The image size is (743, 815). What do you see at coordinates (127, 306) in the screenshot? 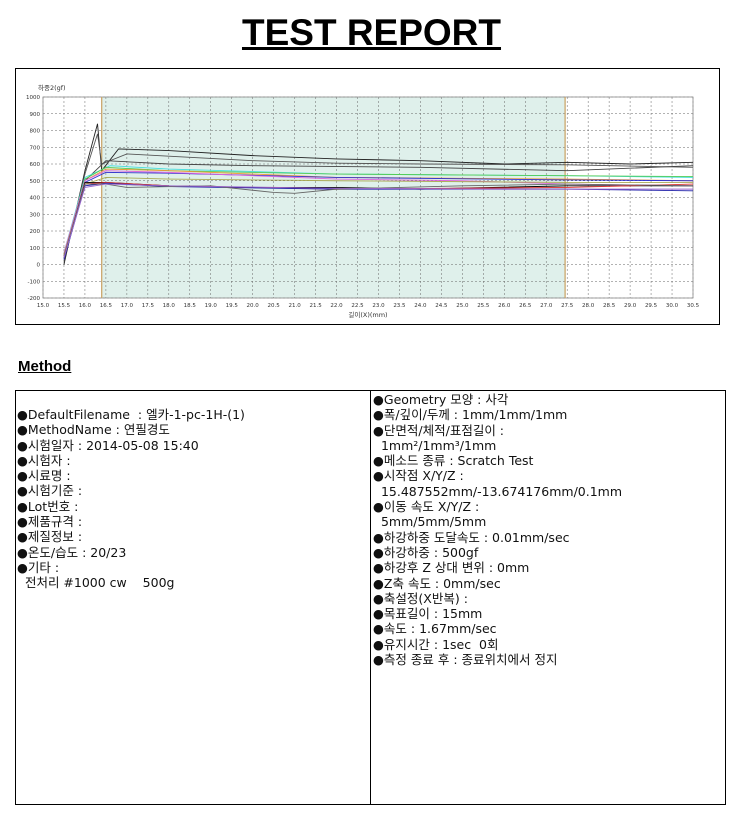
I see `x-tick-label: 17.0` at bounding box center [127, 306].